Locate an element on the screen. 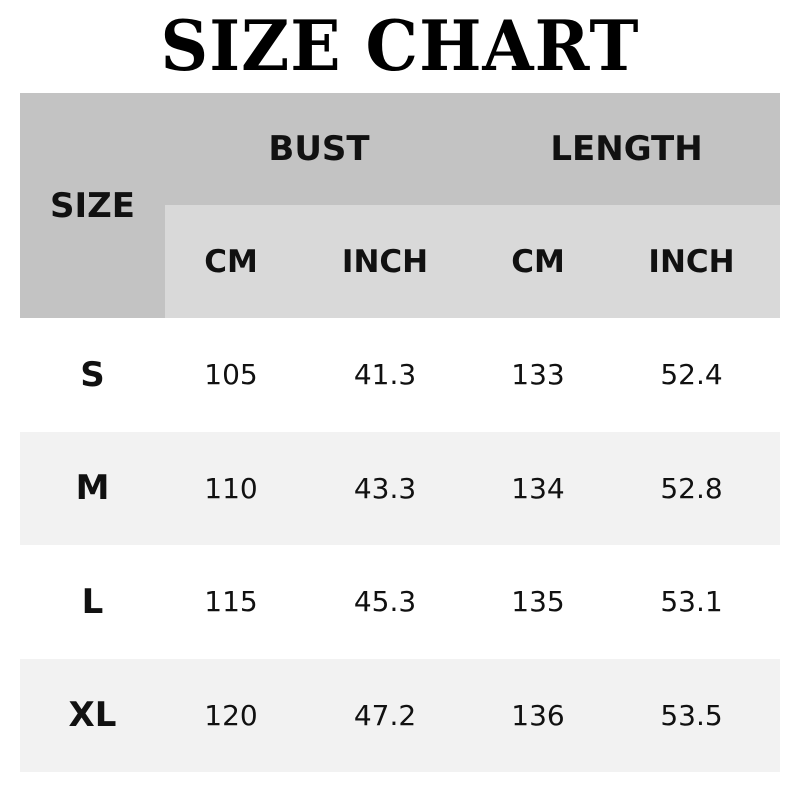 The image size is (800, 800). value-cell: 133 is located at coordinates (538, 375).